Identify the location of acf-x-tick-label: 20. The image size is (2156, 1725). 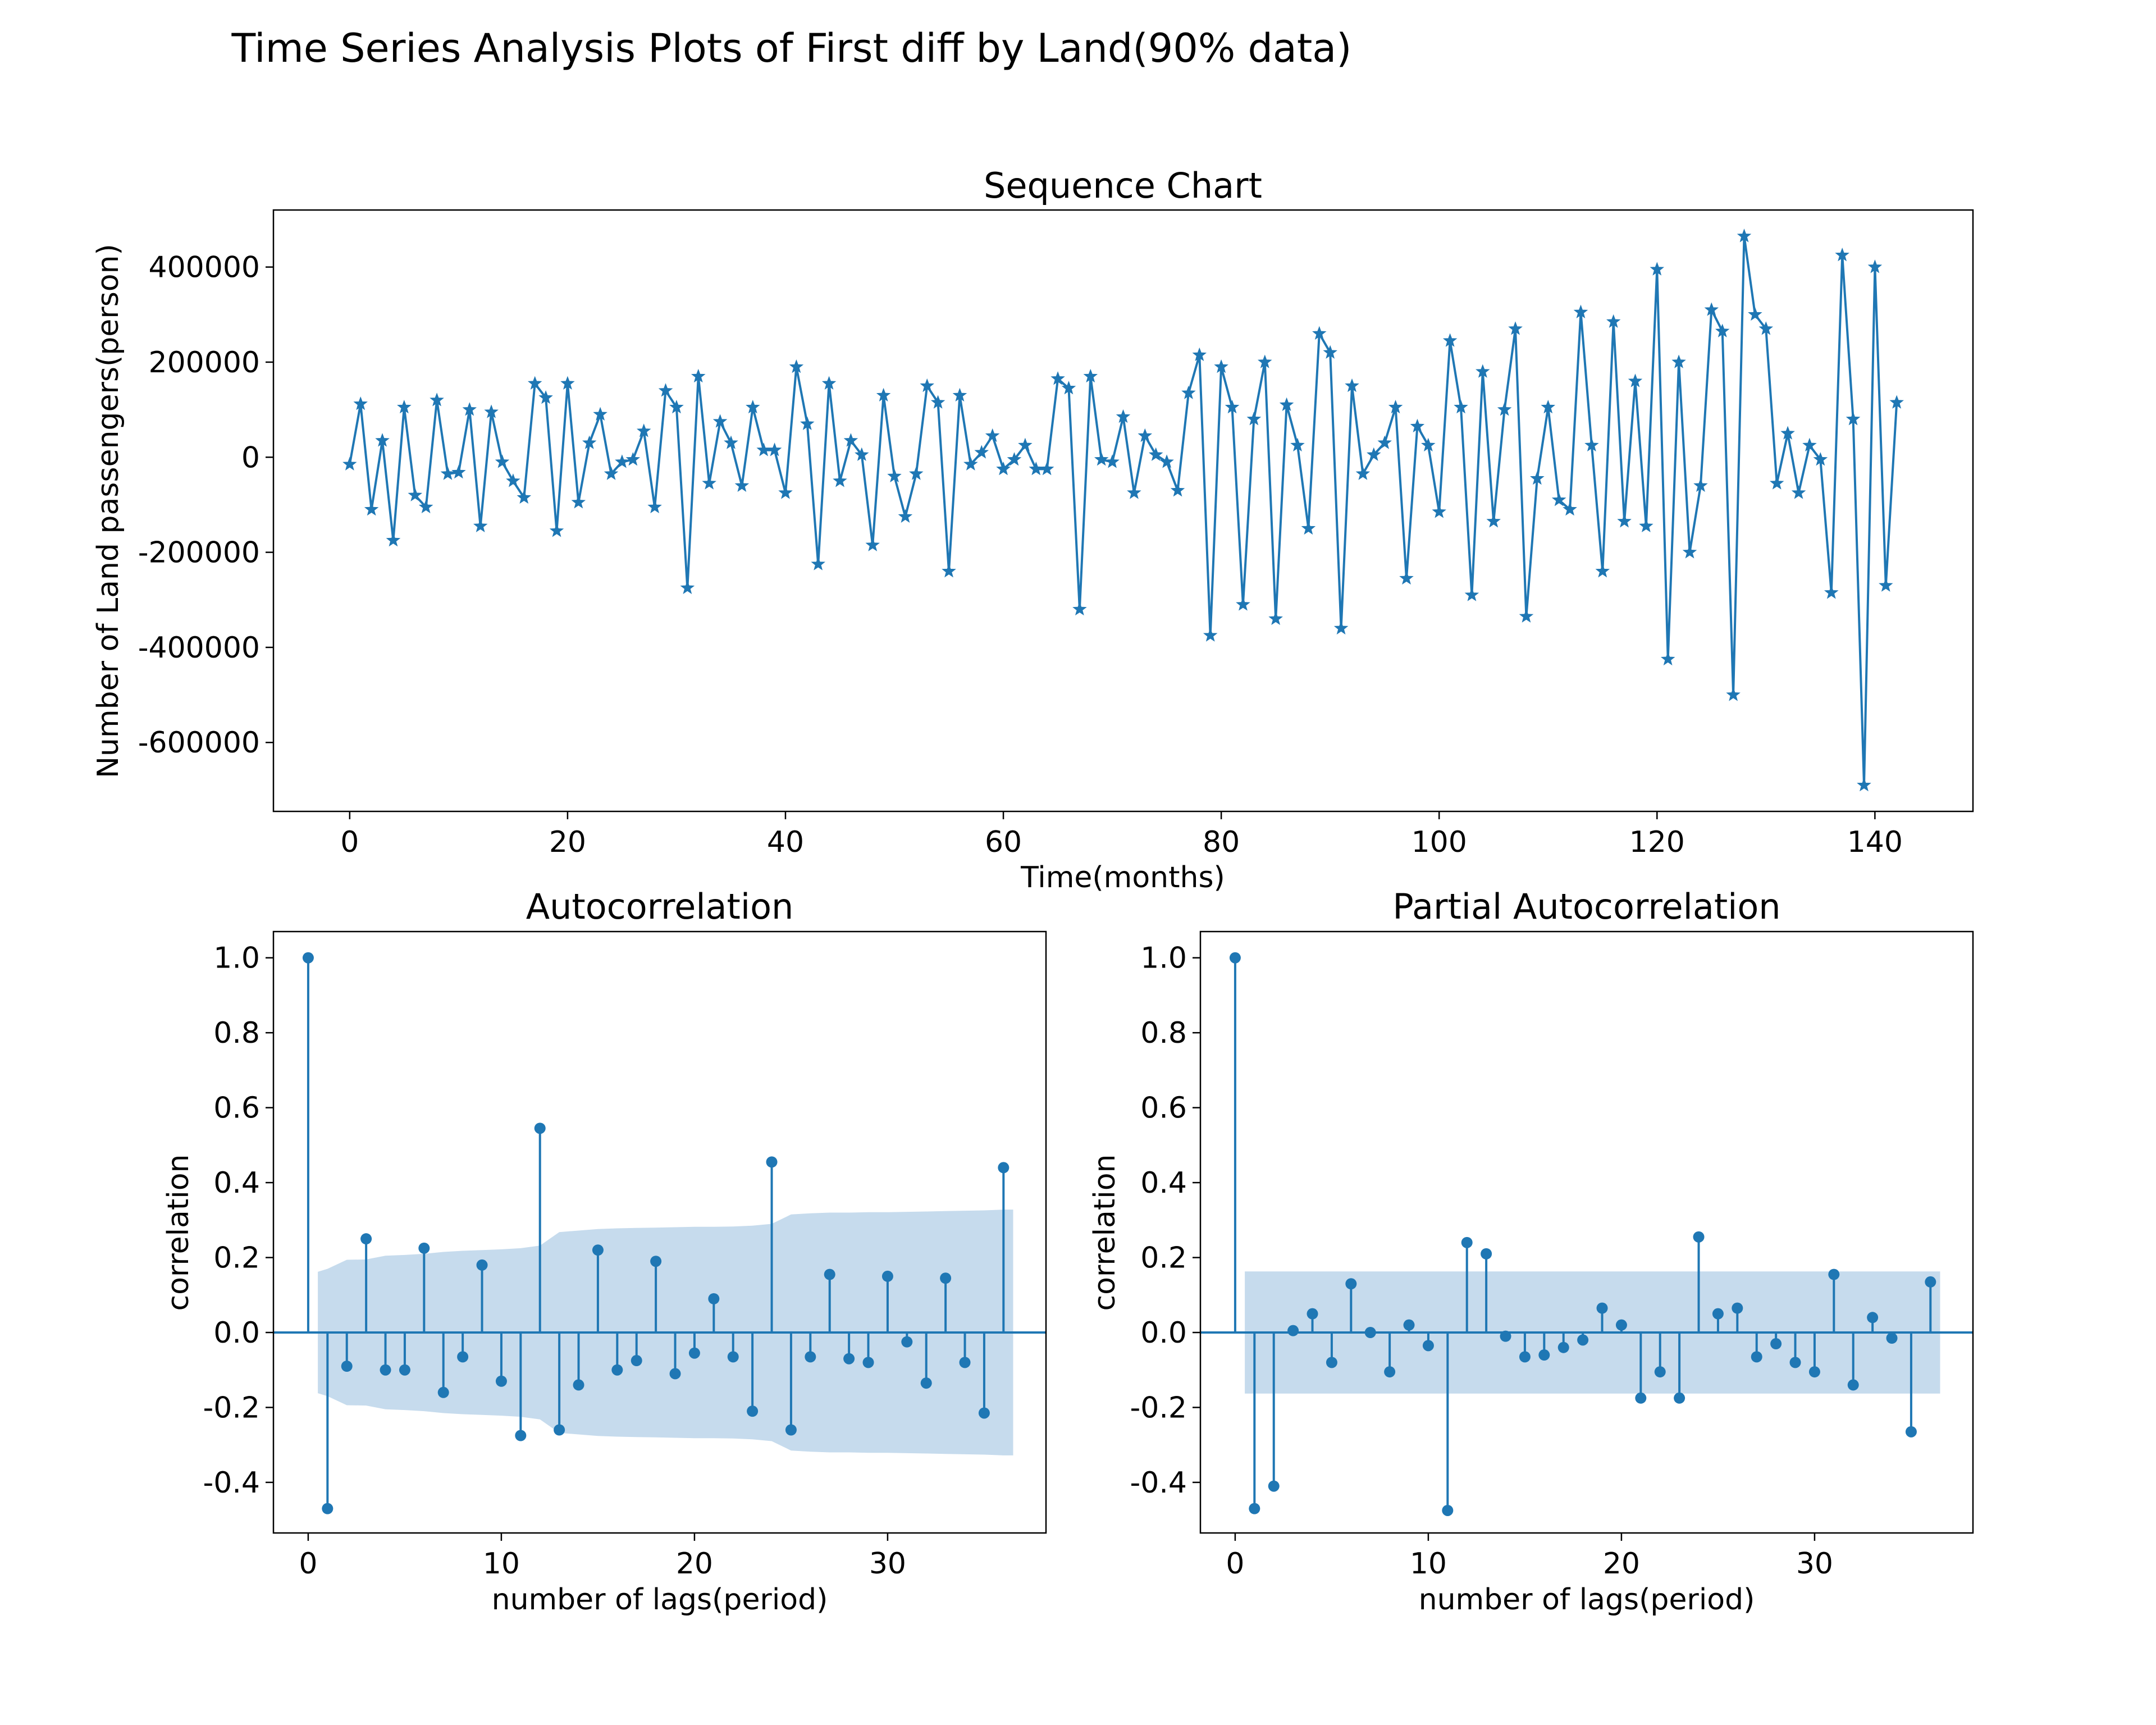
(694, 1564).